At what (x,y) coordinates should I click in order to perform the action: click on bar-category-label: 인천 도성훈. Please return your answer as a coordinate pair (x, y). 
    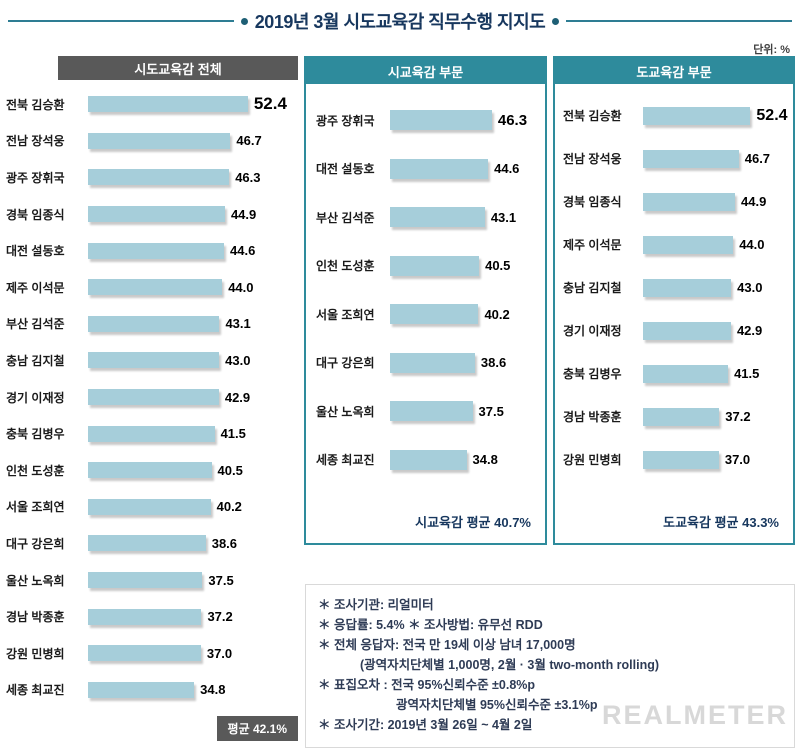
    Looking at the image, I should click on (35, 470).